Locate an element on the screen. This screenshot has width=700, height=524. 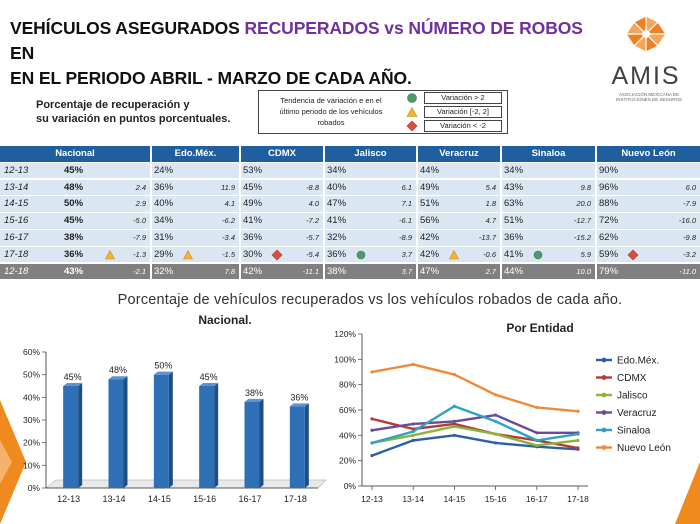
variation-value: -5.7 is located at coordinates (312, 237).